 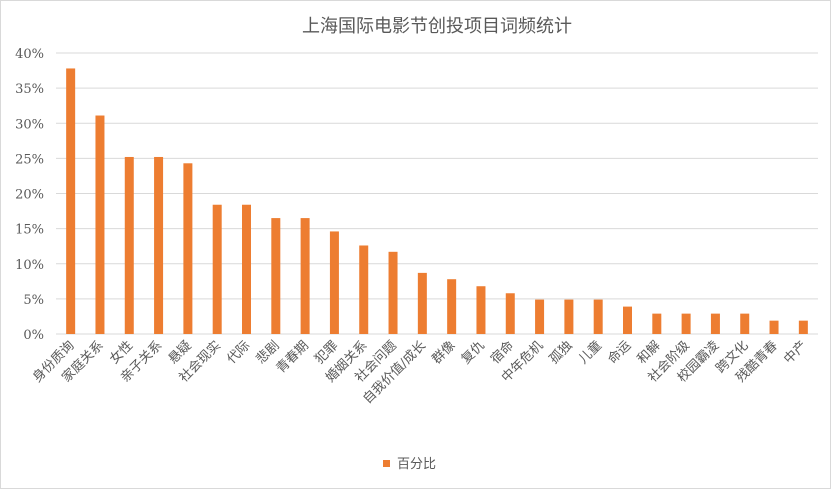 I want to click on legend: 百分比, so click(x=409, y=464).